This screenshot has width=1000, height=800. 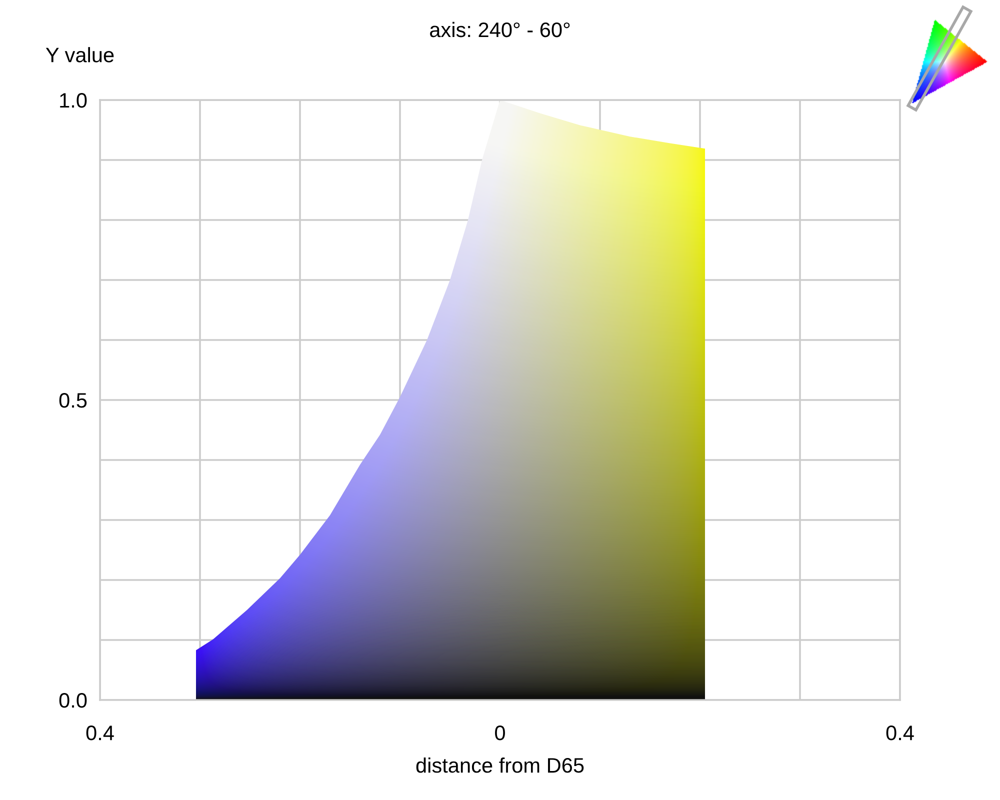 What do you see at coordinates (80, 54) in the screenshot?
I see `y-axis-title: Y value` at bounding box center [80, 54].